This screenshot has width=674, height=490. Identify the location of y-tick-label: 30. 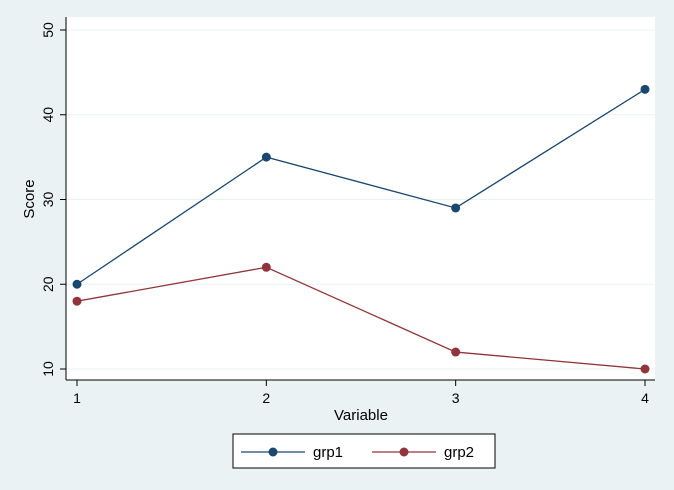
(48, 200).